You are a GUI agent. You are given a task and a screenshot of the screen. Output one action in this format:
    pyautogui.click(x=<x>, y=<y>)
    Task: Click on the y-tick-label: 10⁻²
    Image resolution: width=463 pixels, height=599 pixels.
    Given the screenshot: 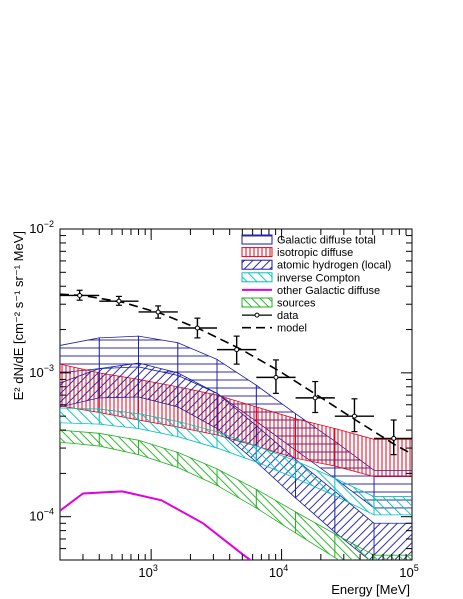 What is the action you would take?
    pyautogui.click(x=41, y=227)
    